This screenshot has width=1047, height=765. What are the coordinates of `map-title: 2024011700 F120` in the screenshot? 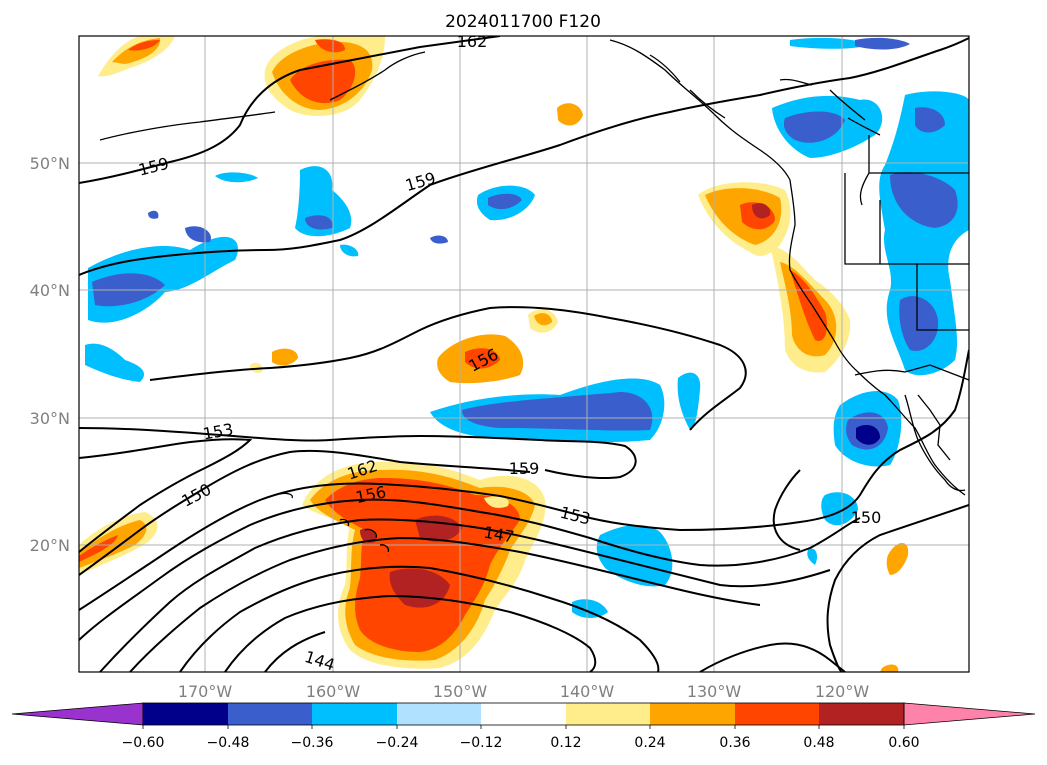 It's located at (523, 22).